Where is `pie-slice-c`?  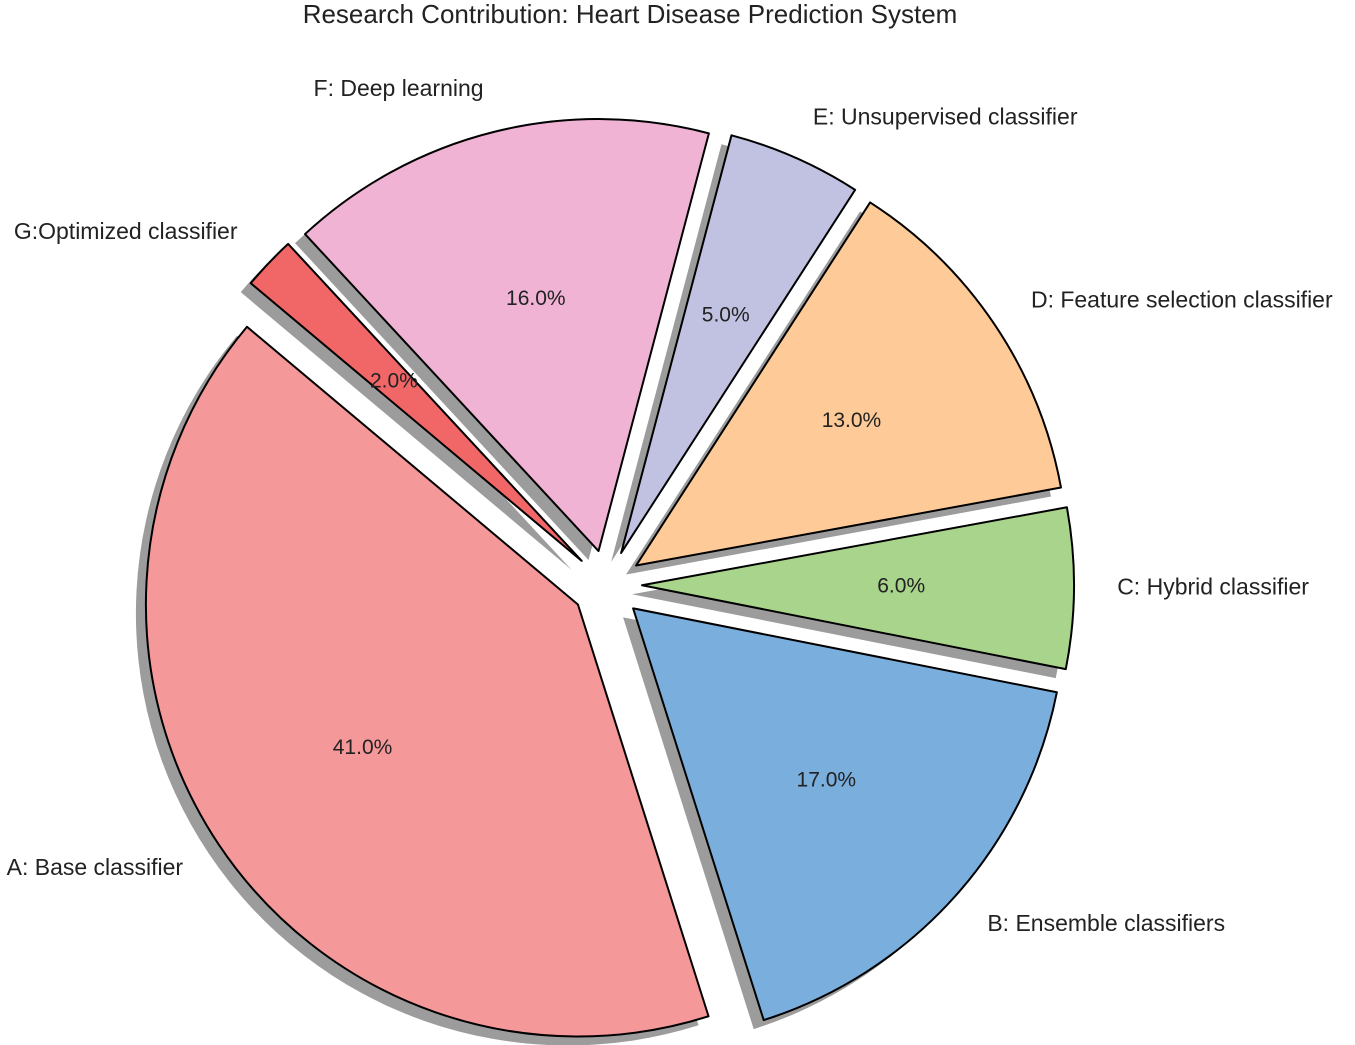
pie-slice-c is located at coordinates (857, 588).